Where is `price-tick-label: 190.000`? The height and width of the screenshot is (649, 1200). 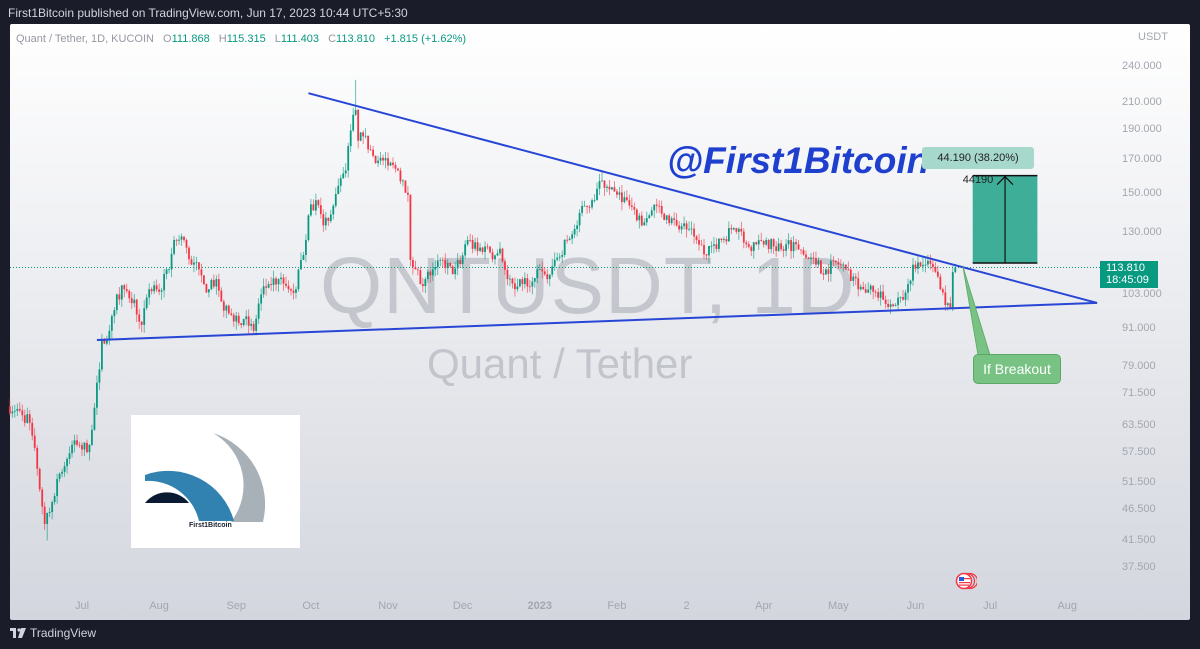
price-tick-label: 190.000 is located at coordinates (1142, 129).